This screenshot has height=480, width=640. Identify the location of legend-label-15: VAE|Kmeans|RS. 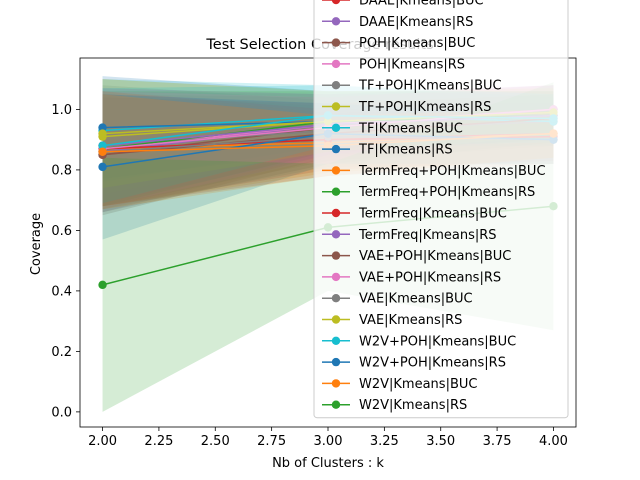
(410, 320).